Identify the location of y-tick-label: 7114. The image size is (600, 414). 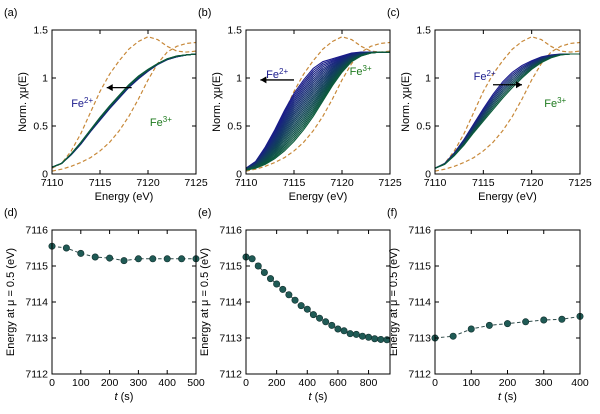
(36, 303).